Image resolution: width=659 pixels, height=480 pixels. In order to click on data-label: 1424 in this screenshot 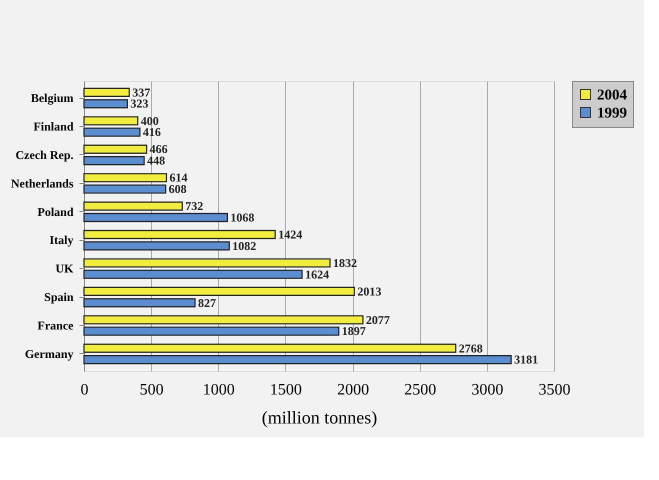, I will do `click(290, 235)`.